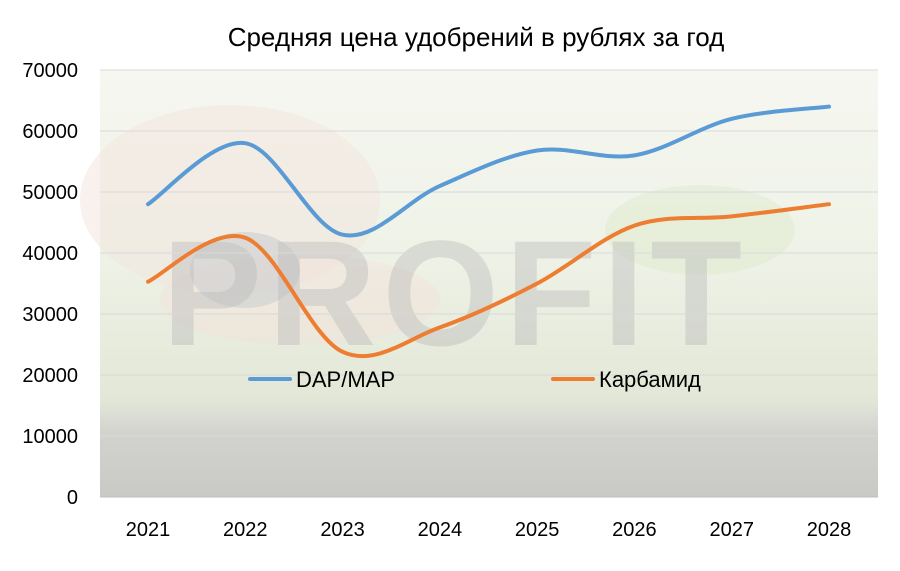 Image resolution: width=900 pixels, height=571 pixels. What do you see at coordinates (245, 530) in the screenshot?
I see `x-tick-label: 2022` at bounding box center [245, 530].